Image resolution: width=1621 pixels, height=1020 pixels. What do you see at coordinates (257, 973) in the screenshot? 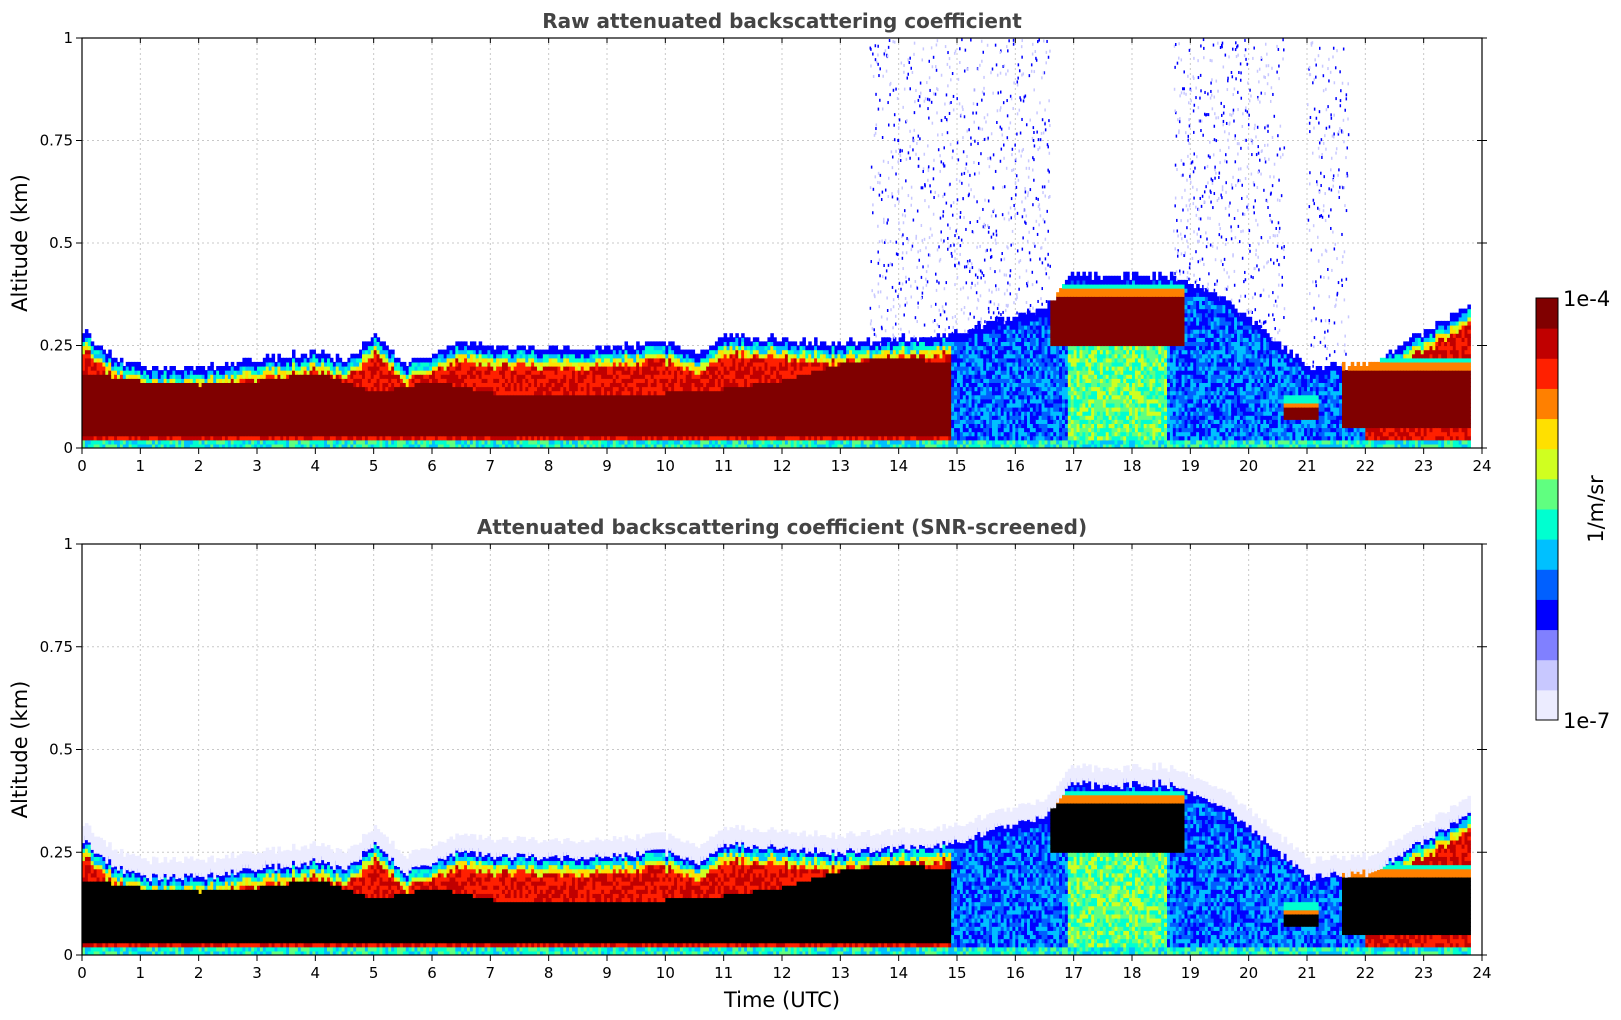
I see `x-tick-label: 3` at bounding box center [257, 973].